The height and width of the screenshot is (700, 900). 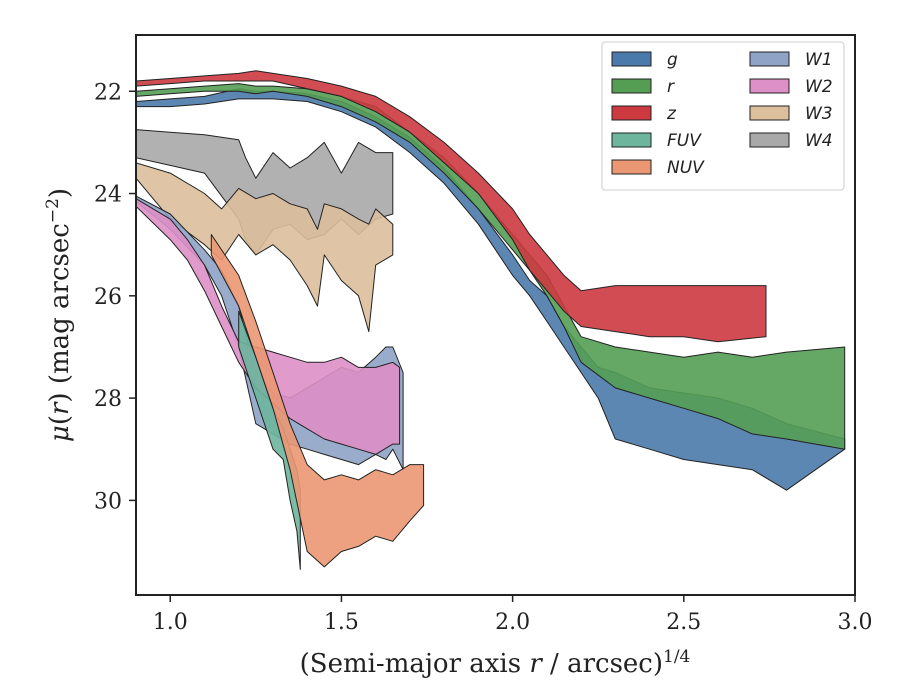 What do you see at coordinates (341, 622) in the screenshot?
I see `x-tick-label: 1.5` at bounding box center [341, 622].